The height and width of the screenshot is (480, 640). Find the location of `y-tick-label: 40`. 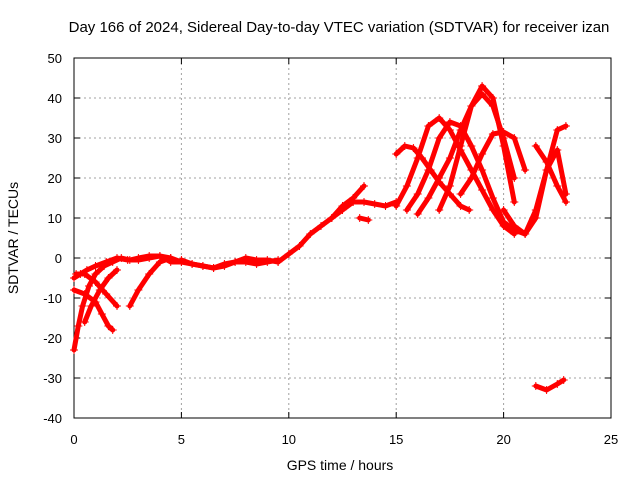

y-tick-label: 40 is located at coordinates (55, 98).